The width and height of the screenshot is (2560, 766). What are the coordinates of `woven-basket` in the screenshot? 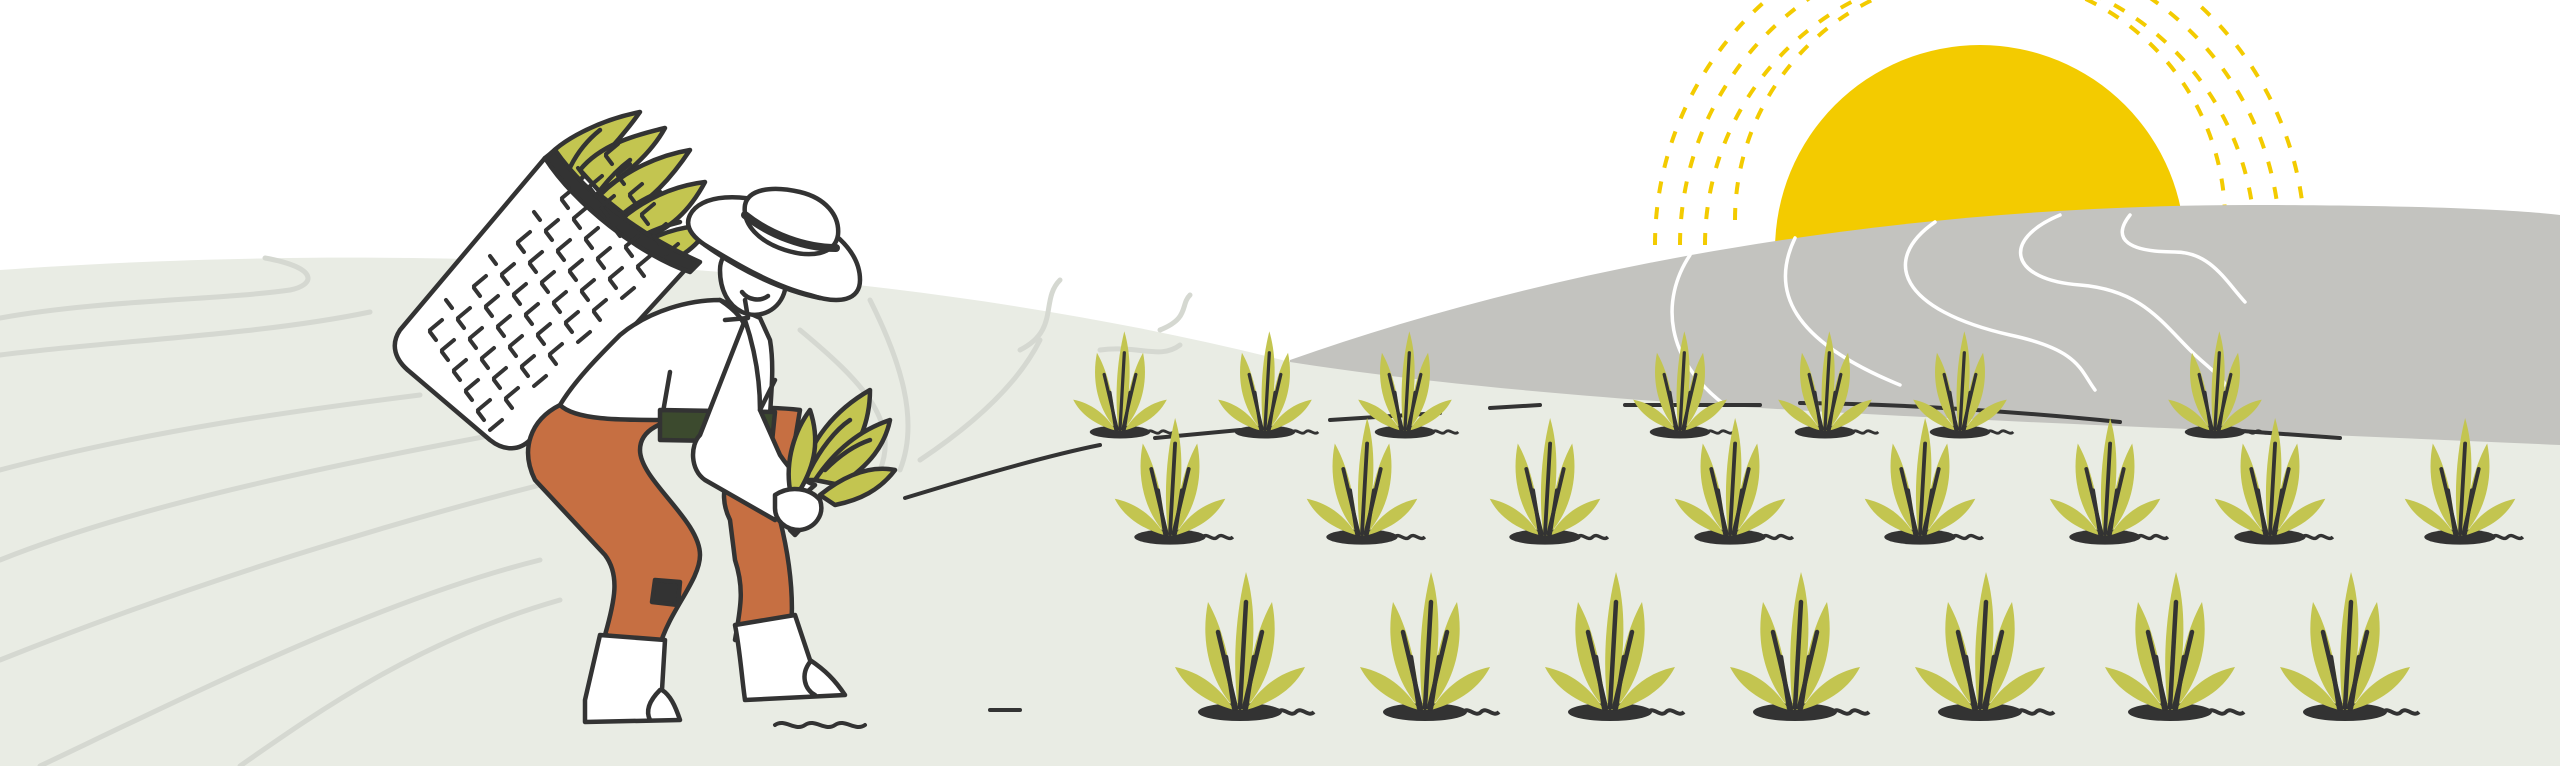 It's located at (547, 296).